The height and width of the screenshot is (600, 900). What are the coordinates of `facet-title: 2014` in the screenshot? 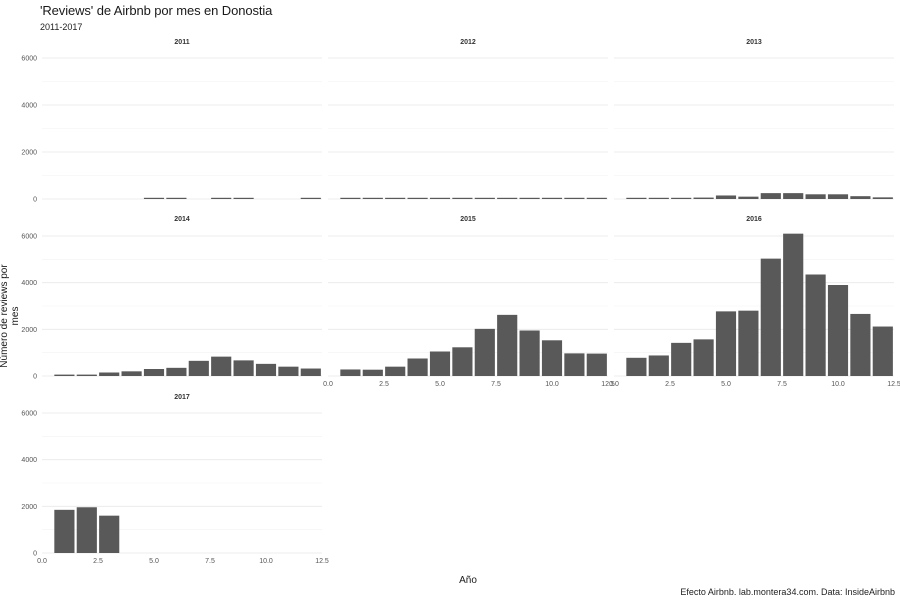 It's located at (182, 219).